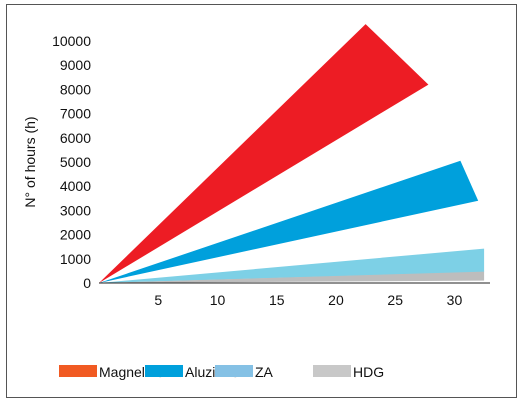 Image resolution: width=525 pixels, height=402 pixels. I want to click on y-tick-label: 6000, so click(75, 138).